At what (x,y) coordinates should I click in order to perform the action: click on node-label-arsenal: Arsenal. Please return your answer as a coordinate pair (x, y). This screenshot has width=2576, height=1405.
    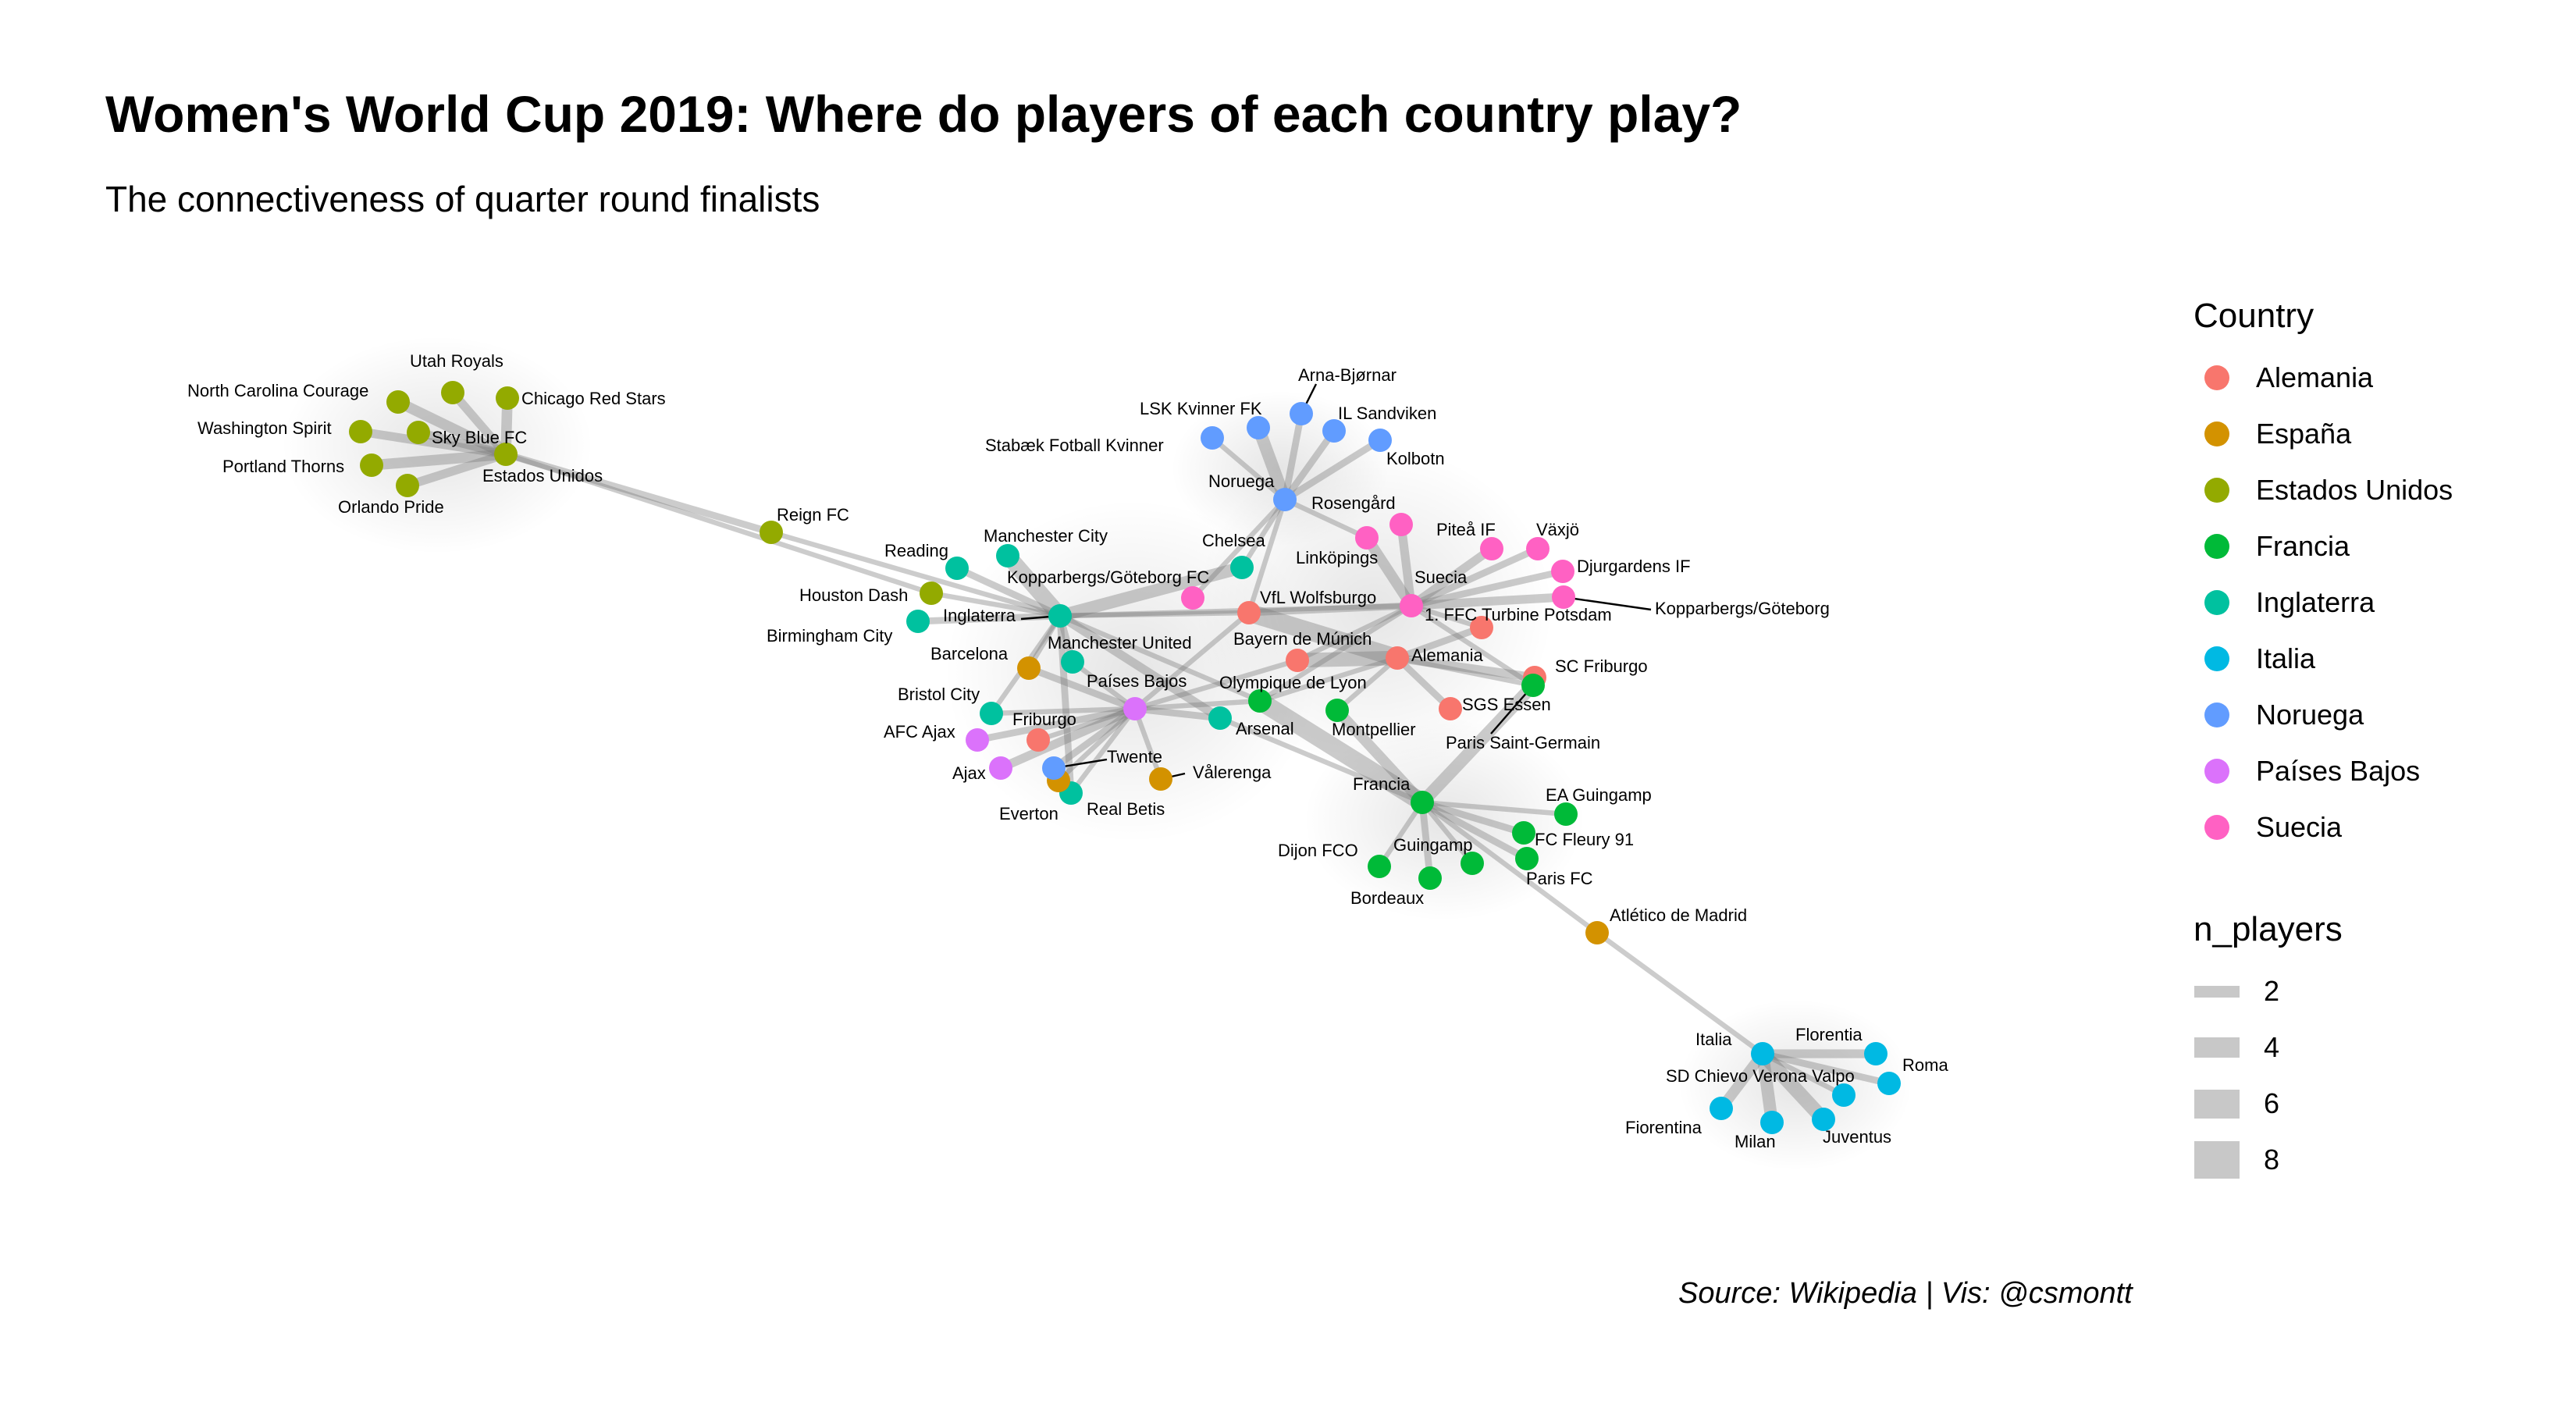
    Looking at the image, I should click on (1265, 728).